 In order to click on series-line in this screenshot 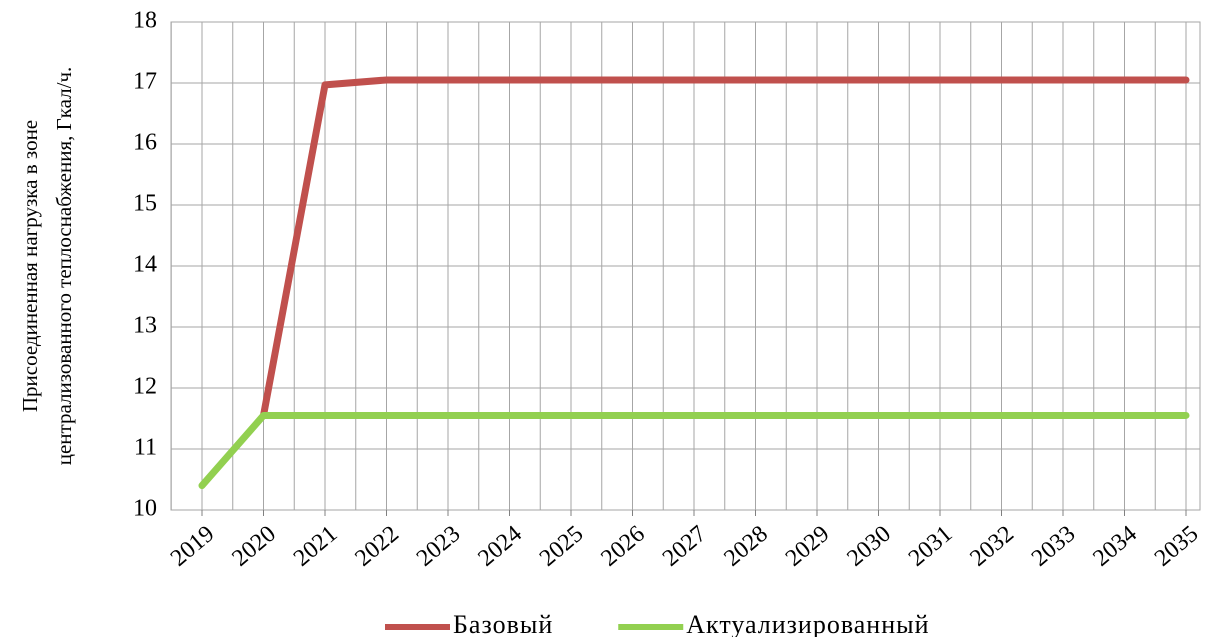, I will do `click(694, 450)`.